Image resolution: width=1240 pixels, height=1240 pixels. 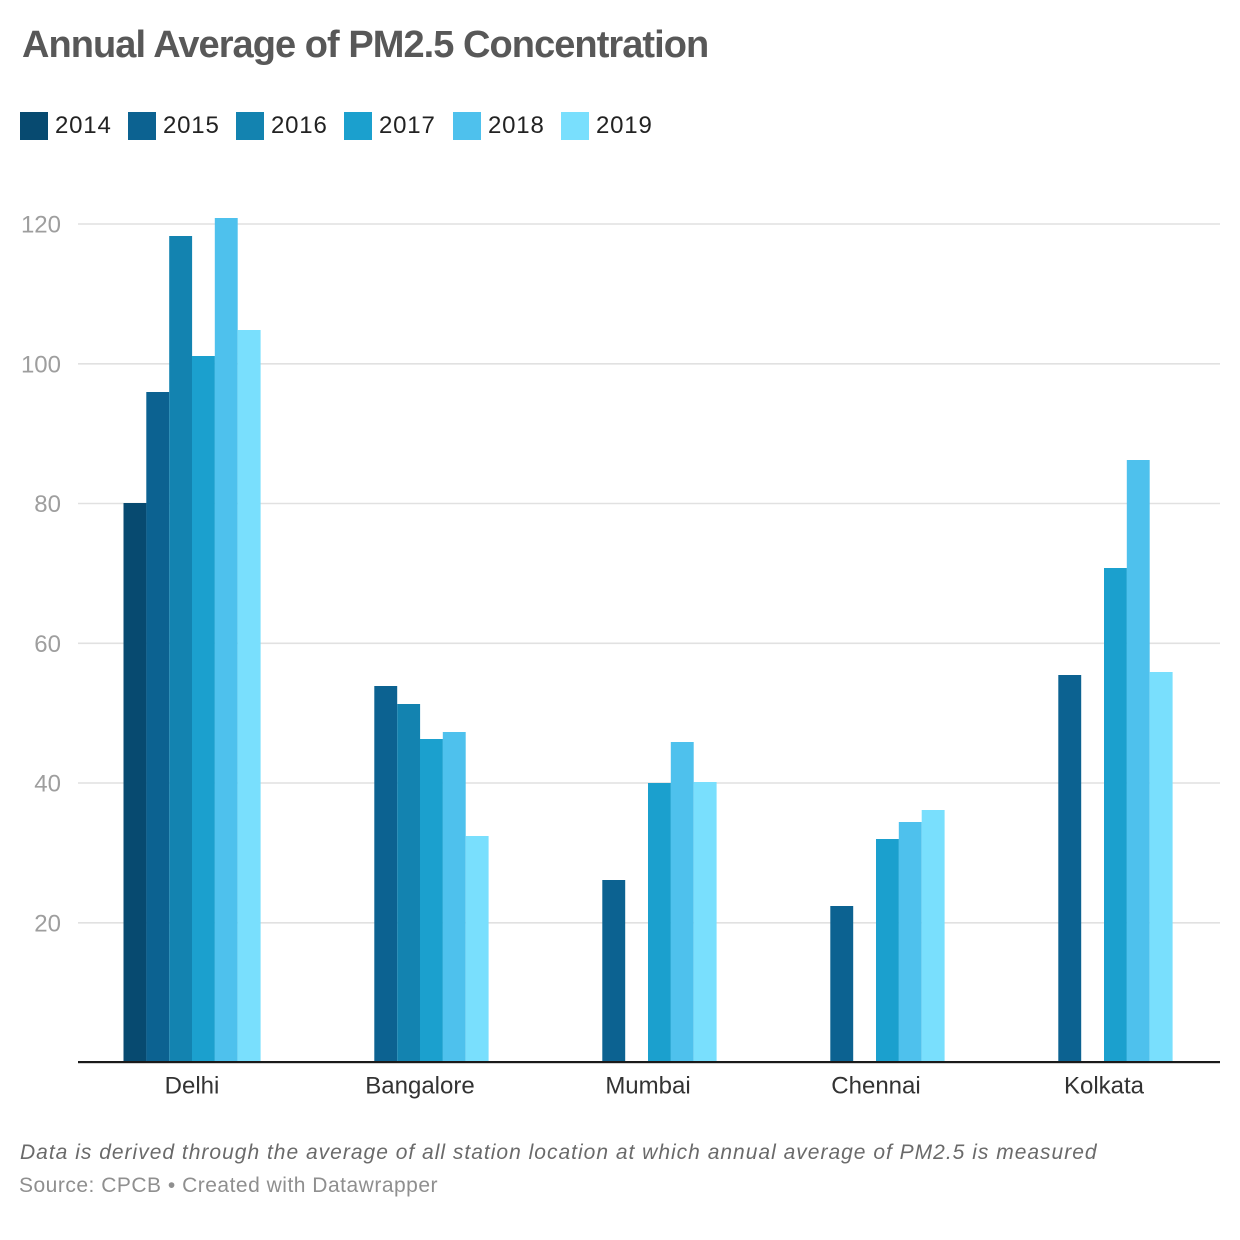 What do you see at coordinates (1104, 1086) in the screenshot?
I see `svg-text: Kolkata` at bounding box center [1104, 1086].